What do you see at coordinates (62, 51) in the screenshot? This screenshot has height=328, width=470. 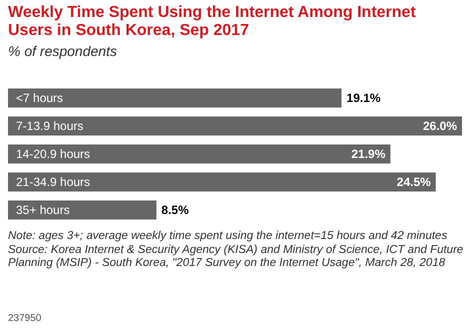 I see `chart-subtitle: % of respondents` at bounding box center [62, 51].